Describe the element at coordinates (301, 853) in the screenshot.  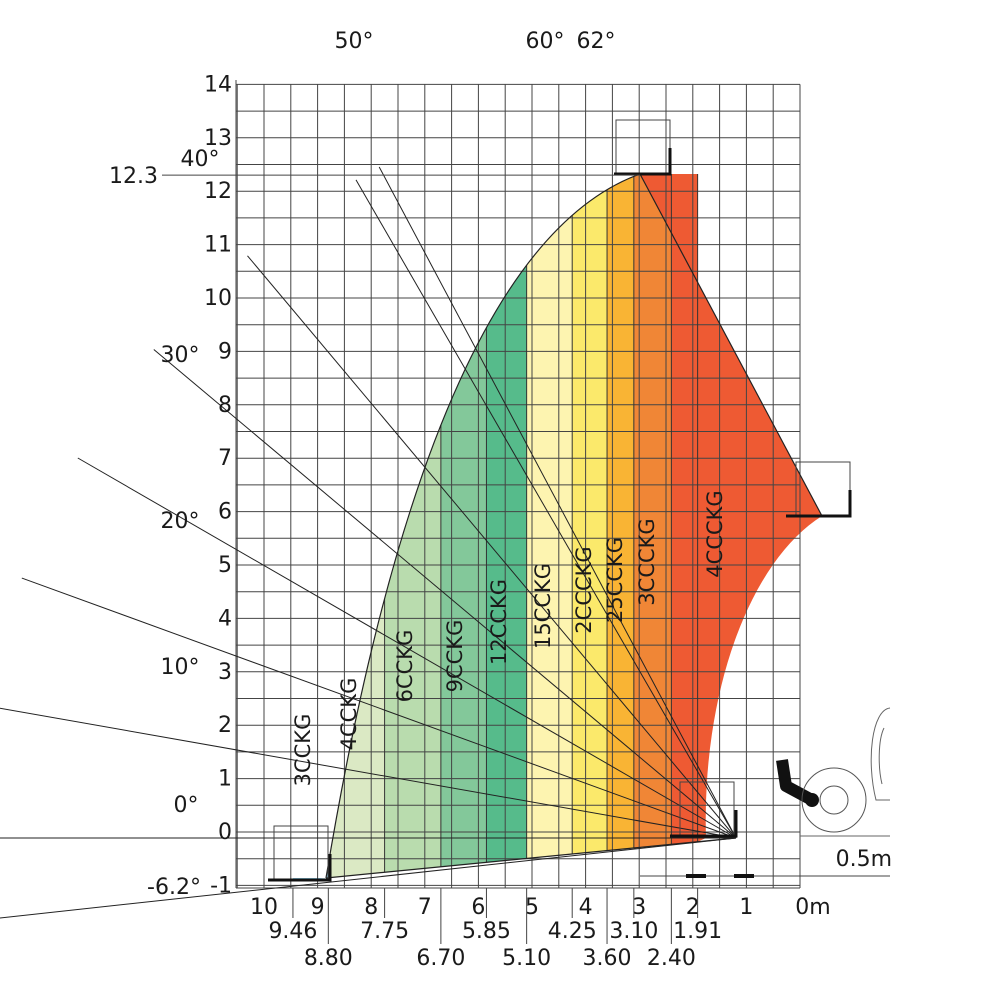
I see `fork-box-bottom` at that location.